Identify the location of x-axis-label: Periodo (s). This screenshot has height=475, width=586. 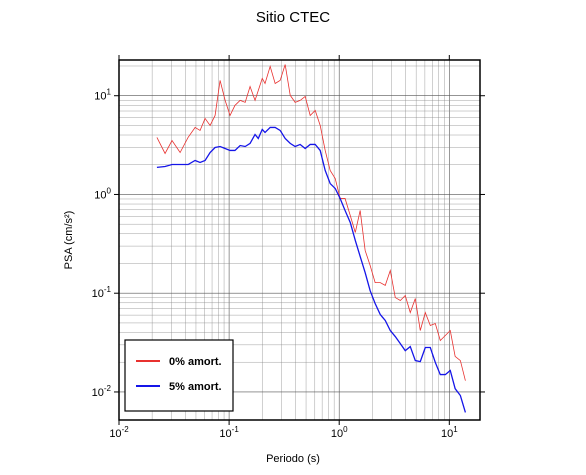
(293, 459).